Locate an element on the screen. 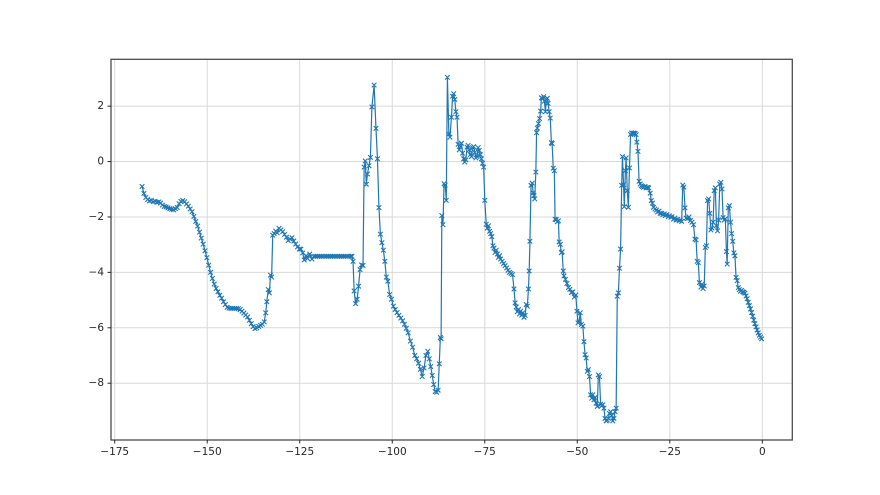  x-tick-label: −75 is located at coordinates (485, 452).